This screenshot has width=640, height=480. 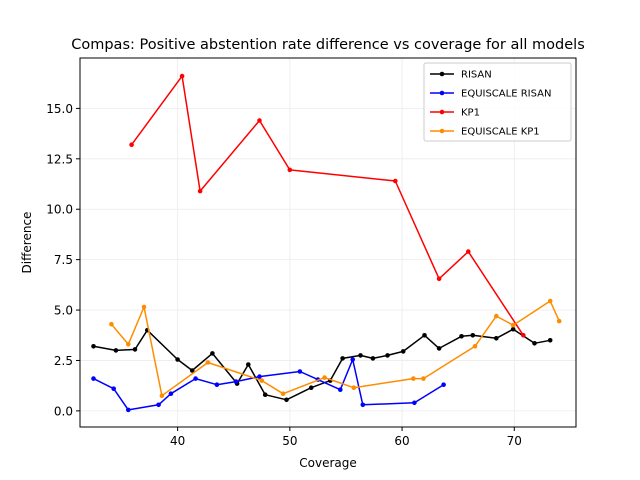 I want to click on legend-box, so click(x=497, y=102).